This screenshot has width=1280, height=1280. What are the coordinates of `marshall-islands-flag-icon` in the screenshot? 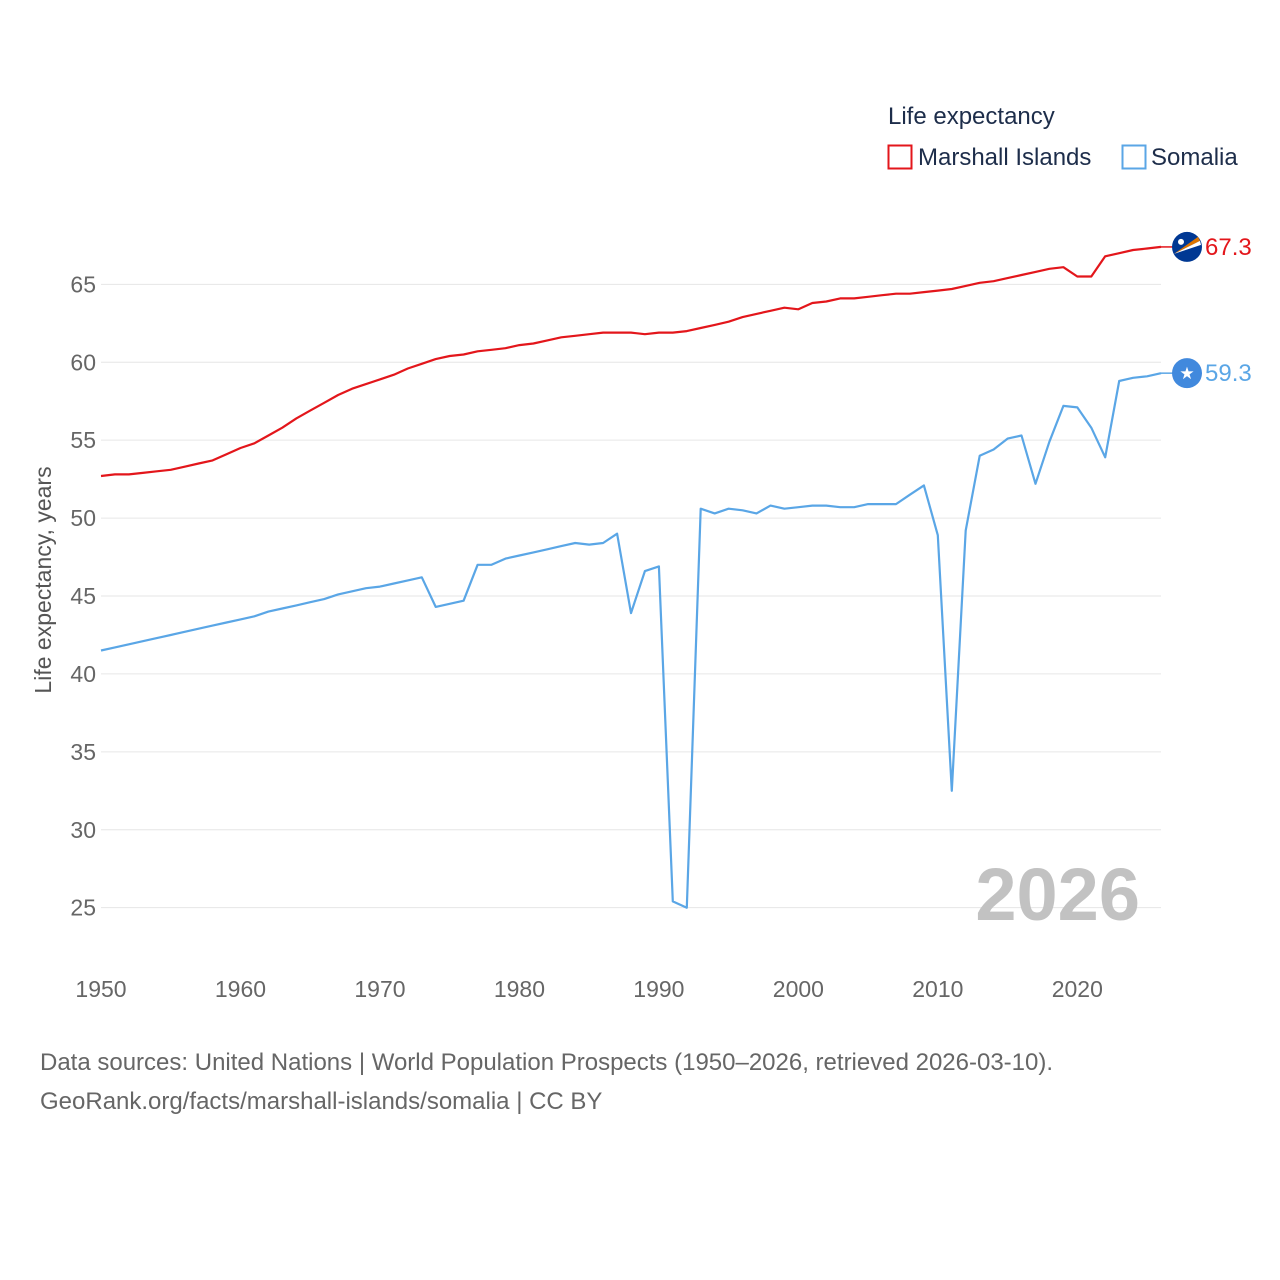 It's located at (1187, 246).